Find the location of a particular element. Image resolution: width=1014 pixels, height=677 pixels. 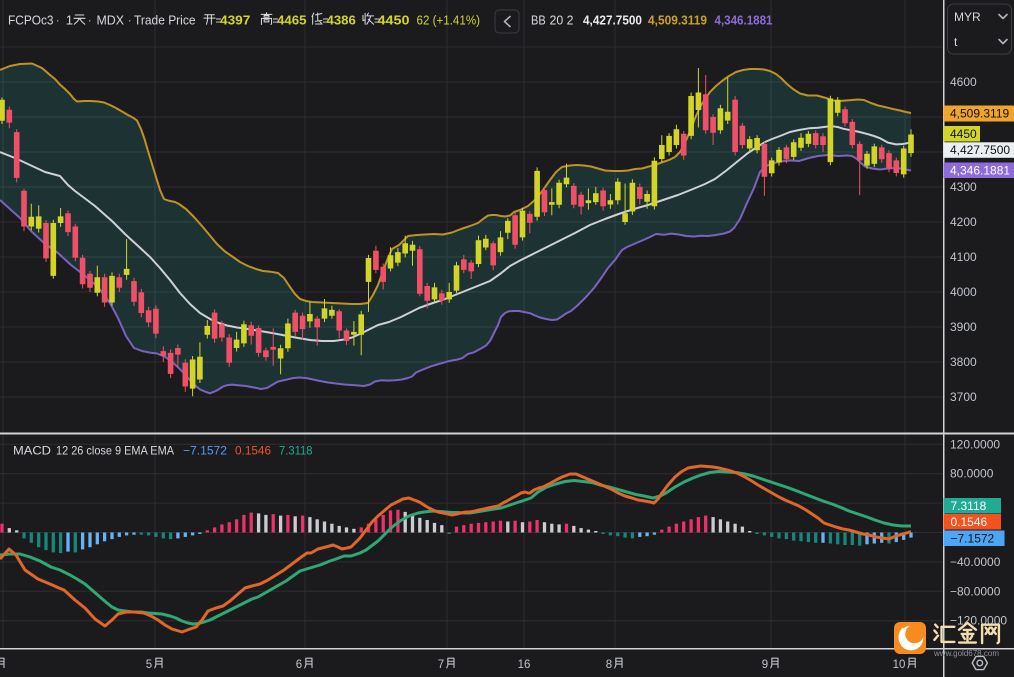

svg-text: 4200 is located at coordinates (963, 222).